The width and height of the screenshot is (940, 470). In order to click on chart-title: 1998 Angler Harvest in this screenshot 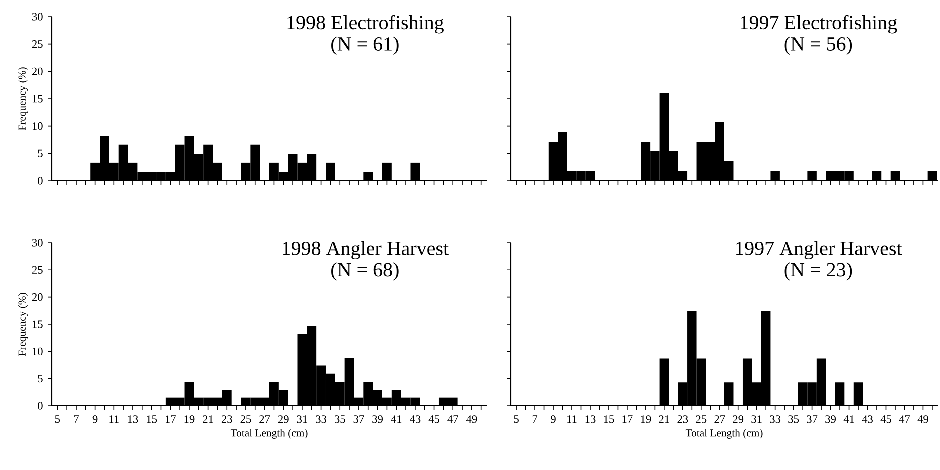, I will do `click(366, 250)`.